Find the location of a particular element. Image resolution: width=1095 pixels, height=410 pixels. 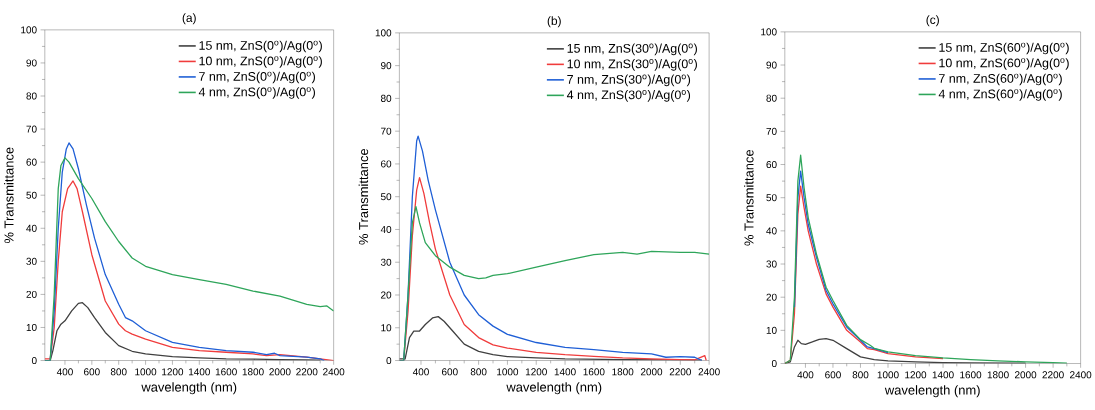

chart-title: (b) is located at coordinates (554, 22).